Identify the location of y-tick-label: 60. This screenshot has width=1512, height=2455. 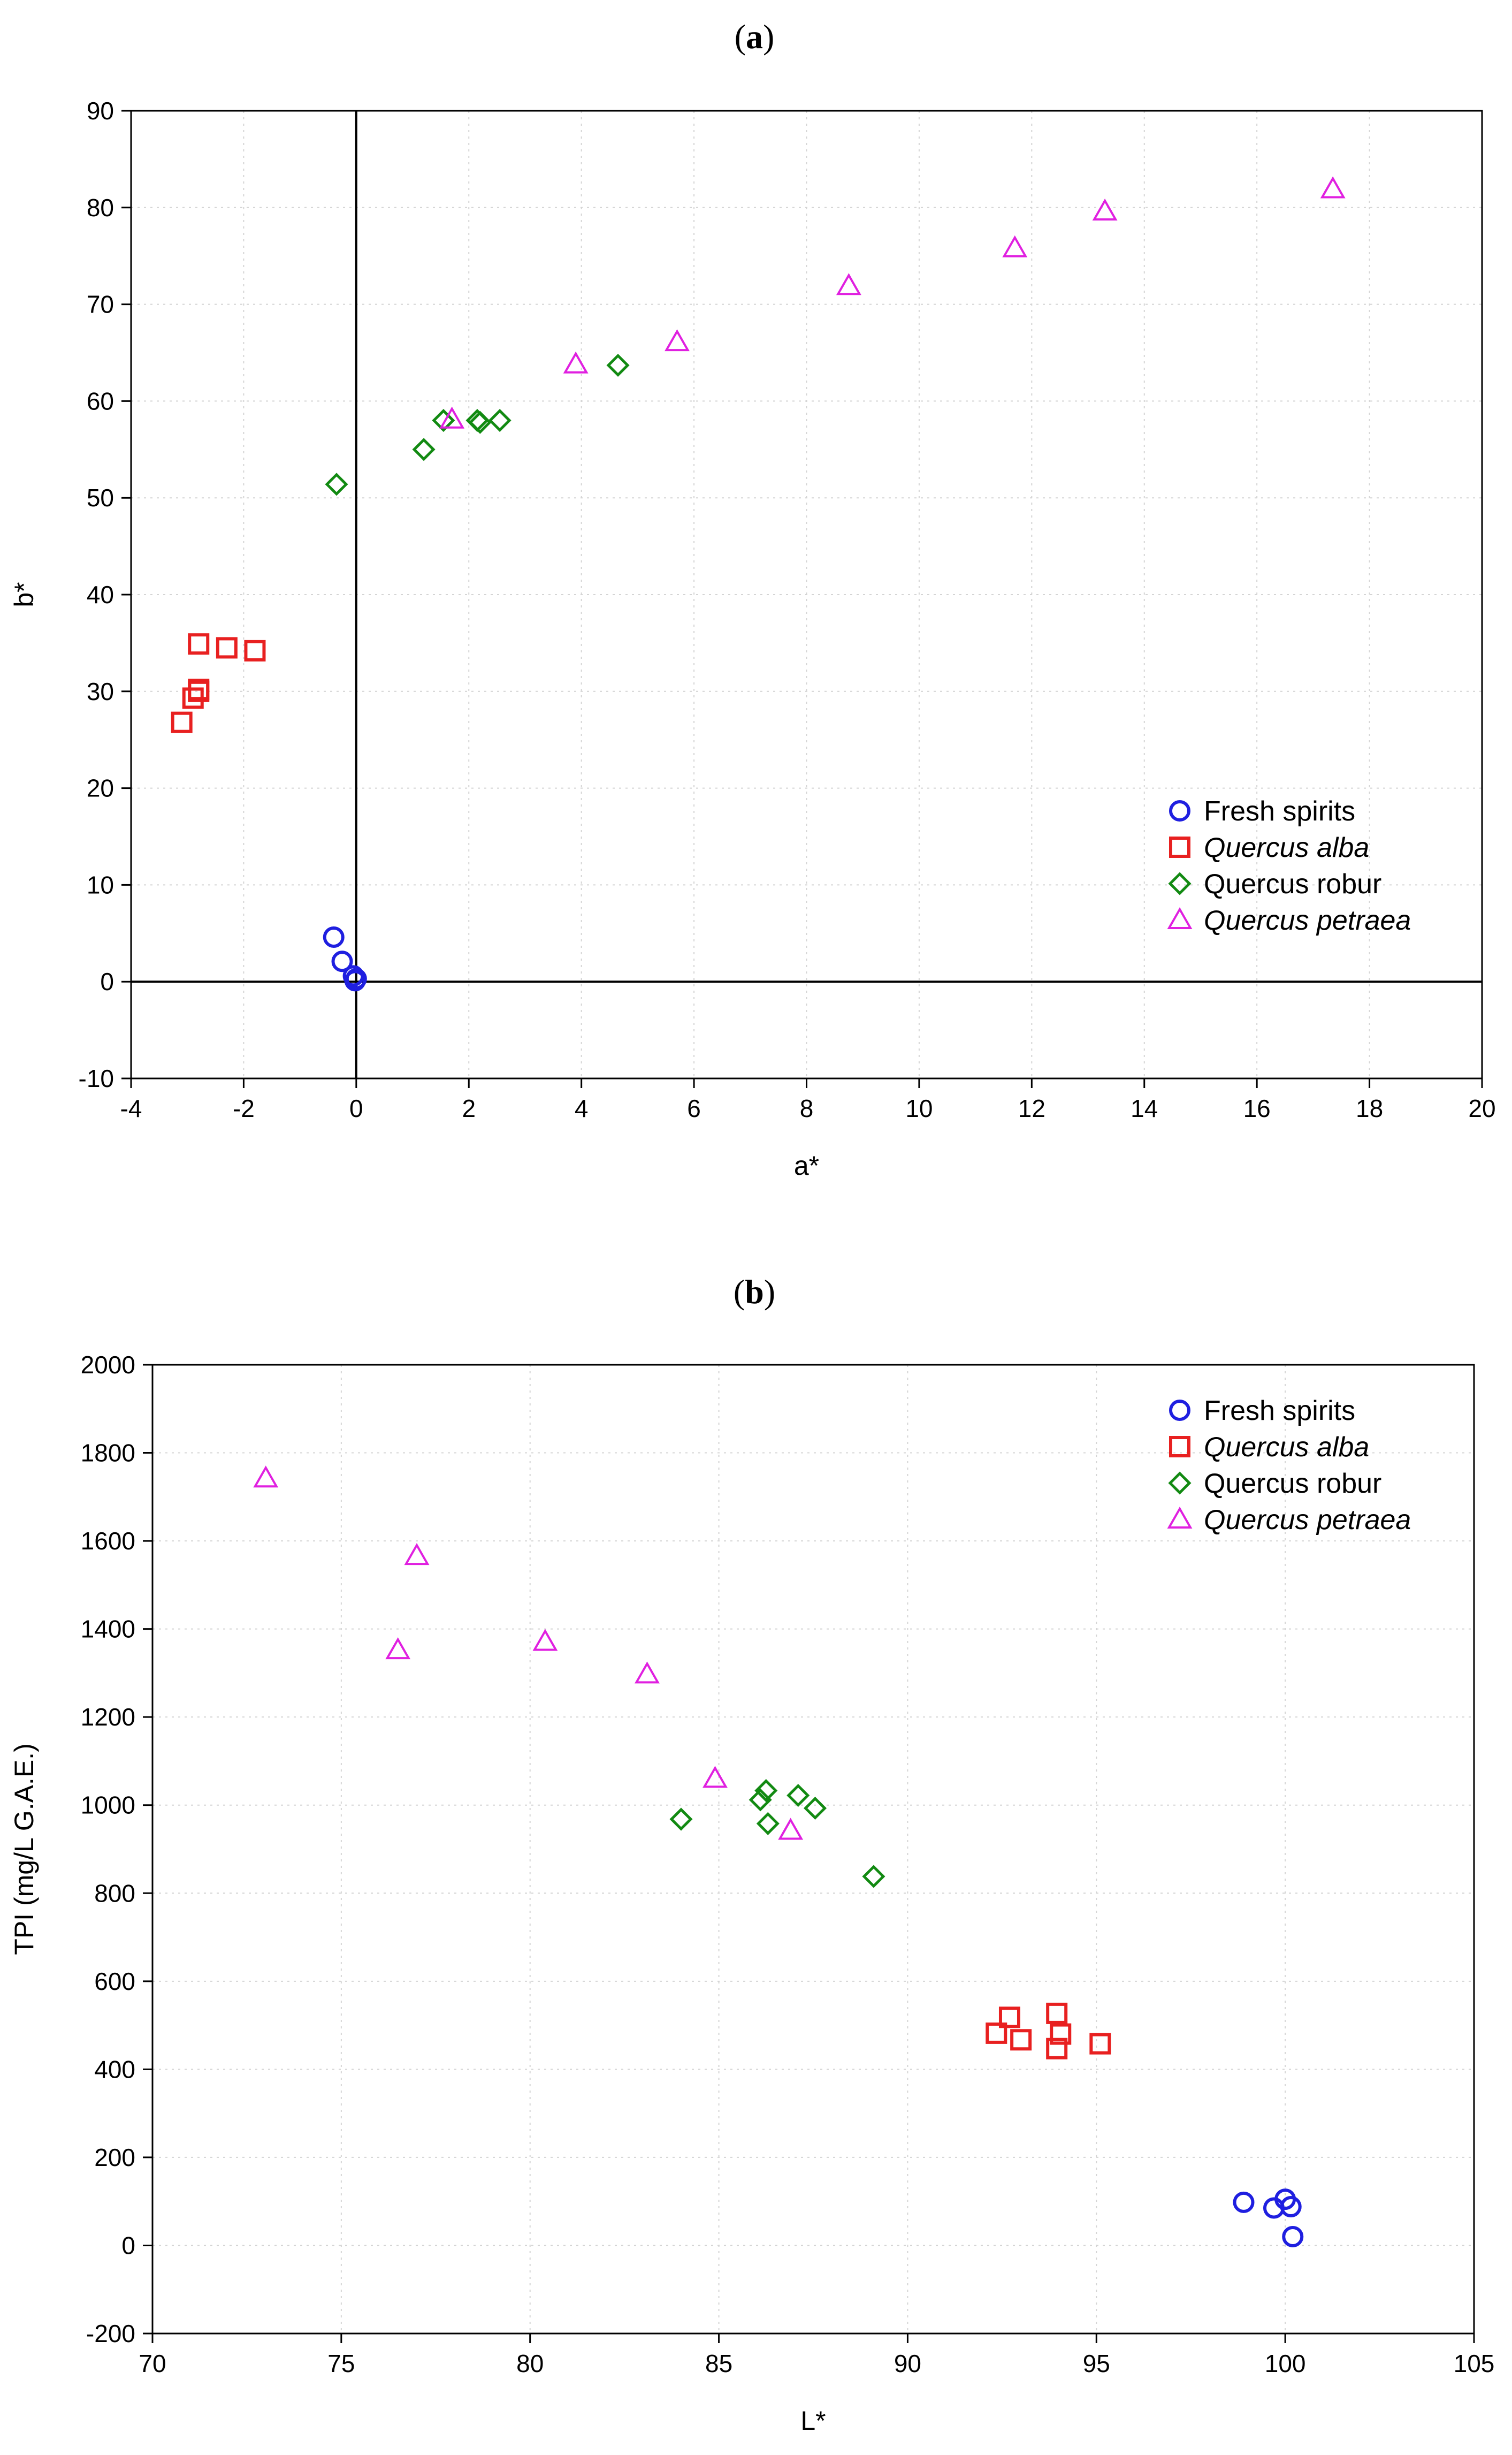
(100, 401).